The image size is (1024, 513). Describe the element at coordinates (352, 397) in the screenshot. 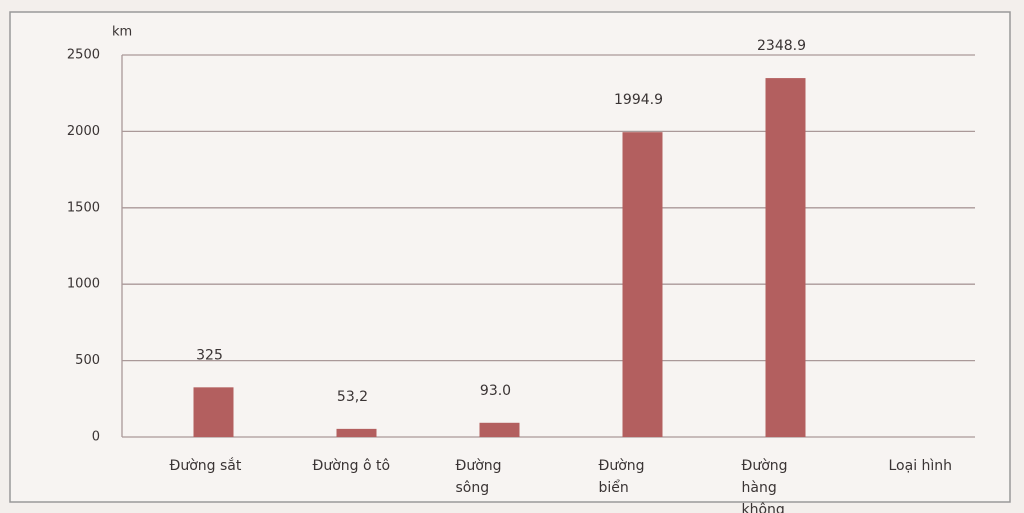

I see `value-label: 53,2` at that location.